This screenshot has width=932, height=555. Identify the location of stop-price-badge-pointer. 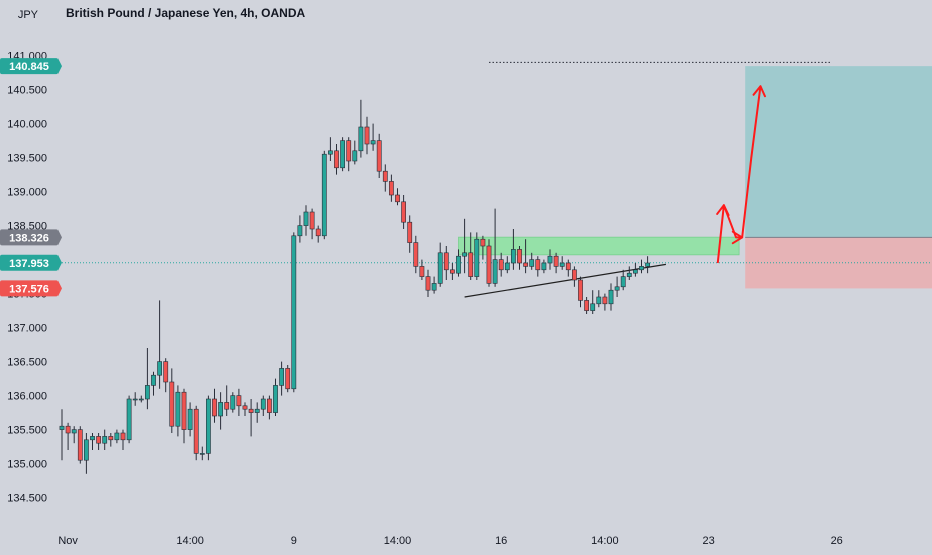
(60, 288).